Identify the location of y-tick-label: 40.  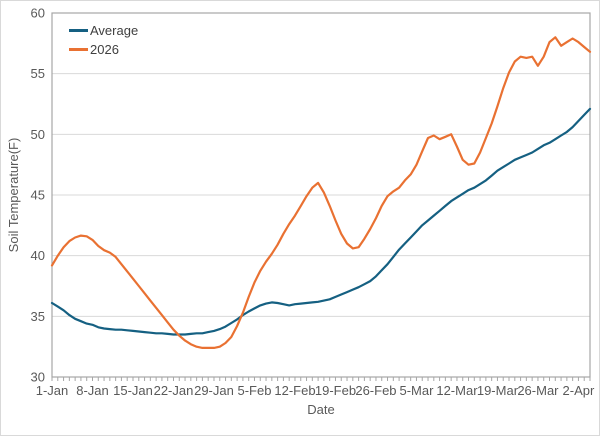
(38, 255).